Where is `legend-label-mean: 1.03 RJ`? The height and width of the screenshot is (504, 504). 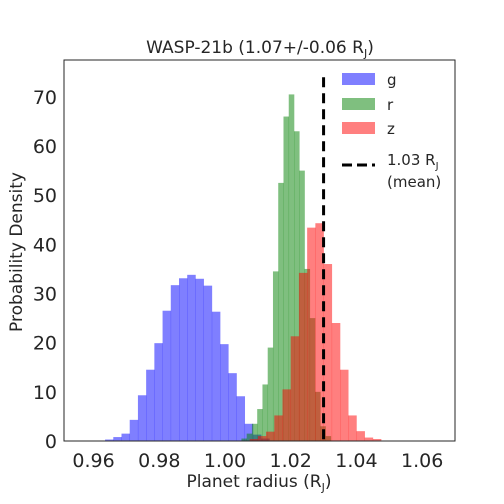
legend-label-mean: 1.03 RJ is located at coordinates (413, 161).